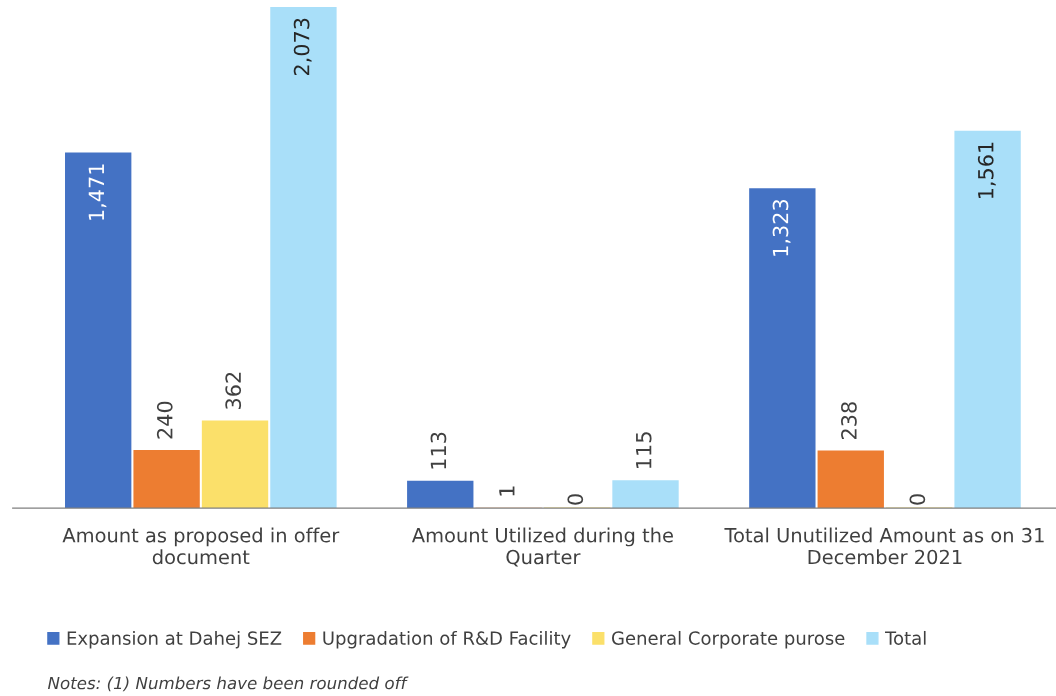 The image size is (1056, 696). What do you see at coordinates (781, 227) in the screenshot?
I see `data-label: 1,323` at bounding box center [781, 227].